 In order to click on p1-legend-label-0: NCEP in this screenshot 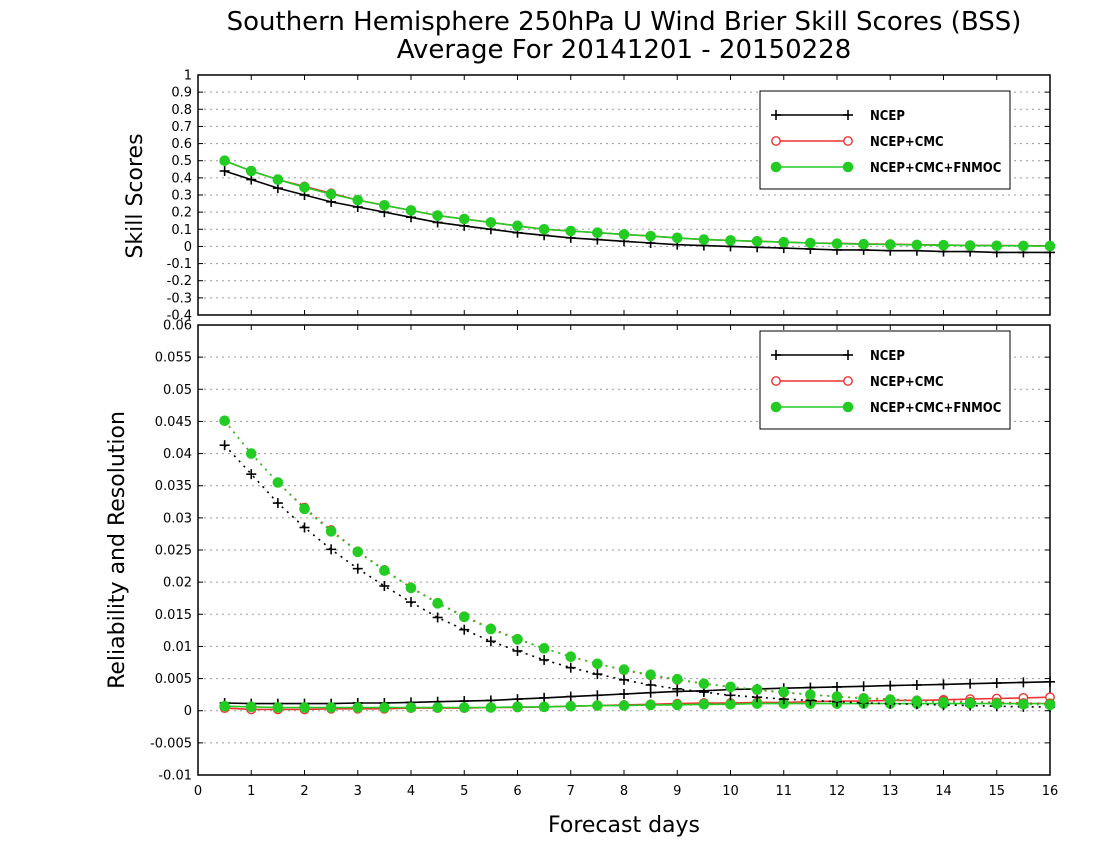, I will do `click(887, 356)`.